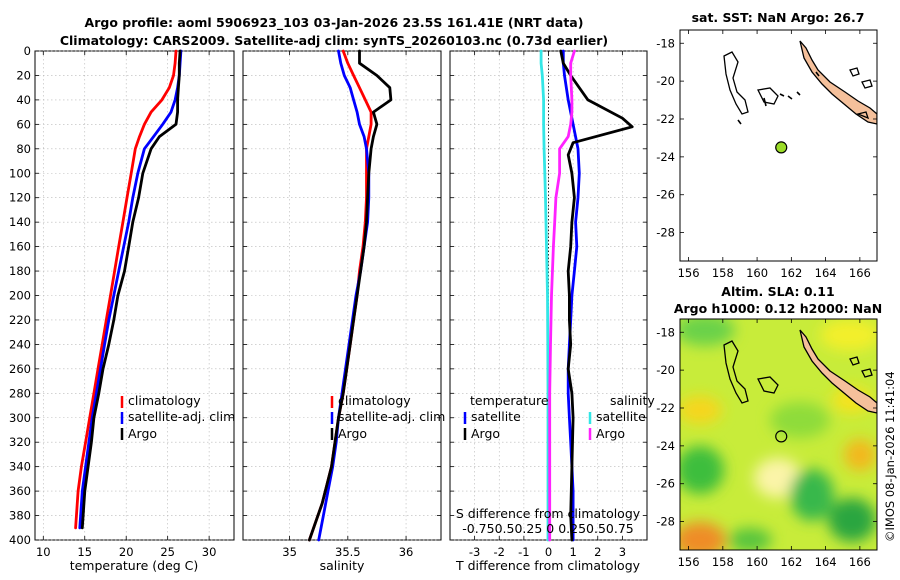 This screenshot has height=580, width=900. I want to click on x-tick-label: 20, so click(126, 552).